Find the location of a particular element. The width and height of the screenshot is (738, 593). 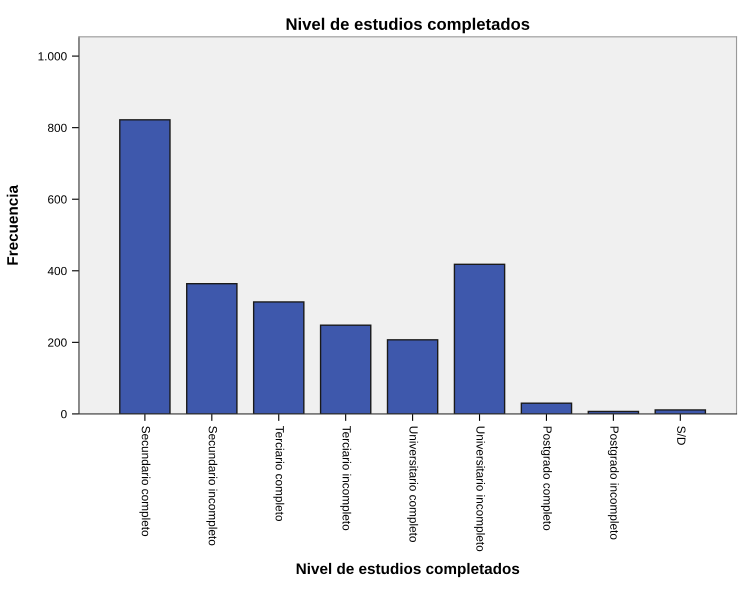

y-tick-label: 200 is located at coordinates (57, 342).